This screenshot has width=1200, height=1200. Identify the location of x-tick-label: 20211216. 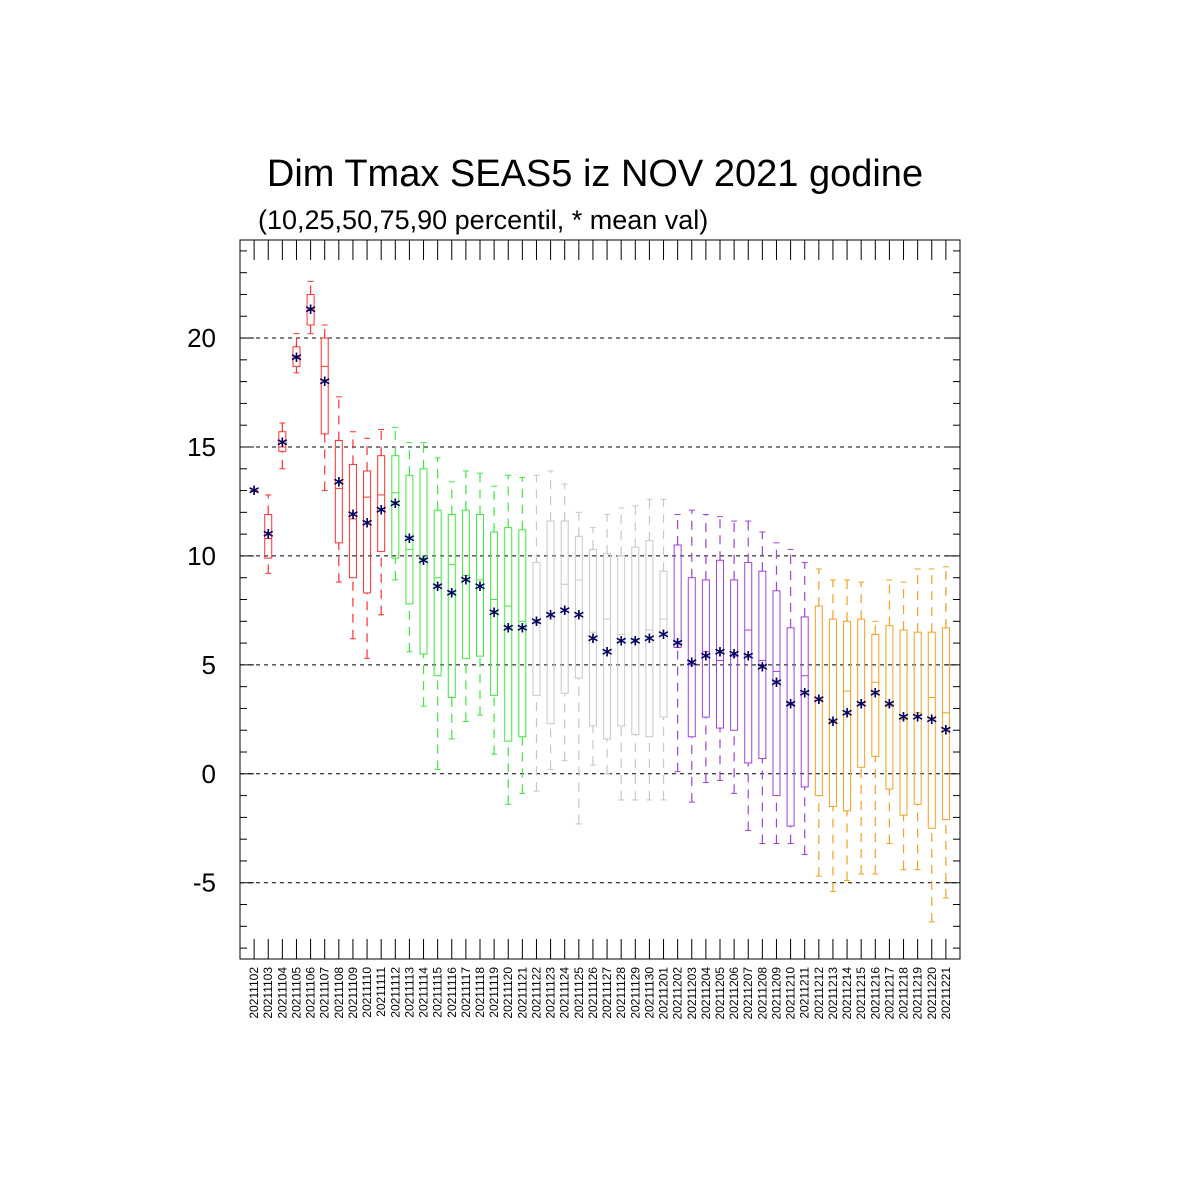
(875, 993).